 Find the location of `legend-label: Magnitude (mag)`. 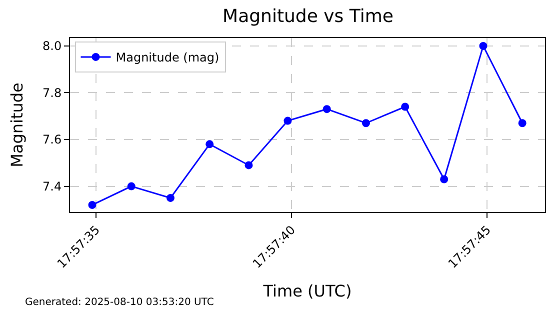

legend-label: Magnitude (mag) is located at coordinates (168, 57).